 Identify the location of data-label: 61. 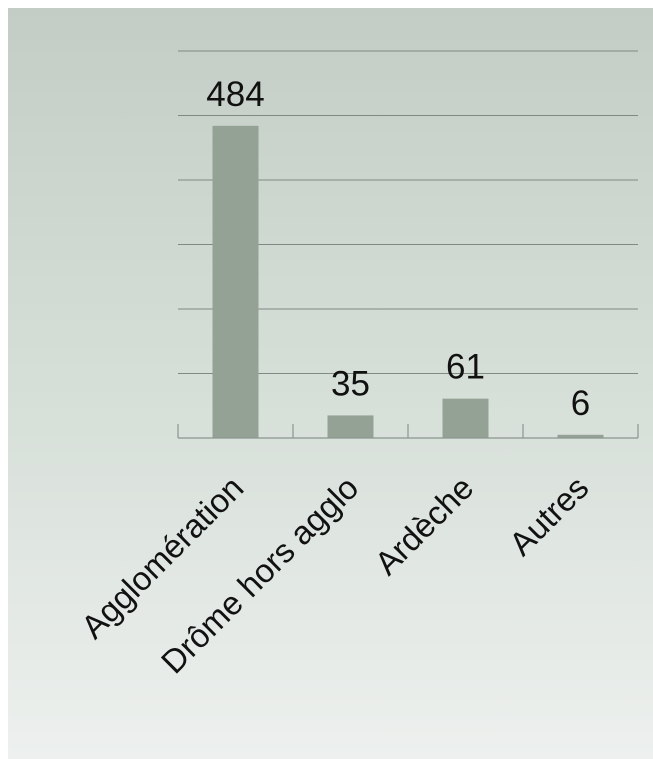
(465, 367).